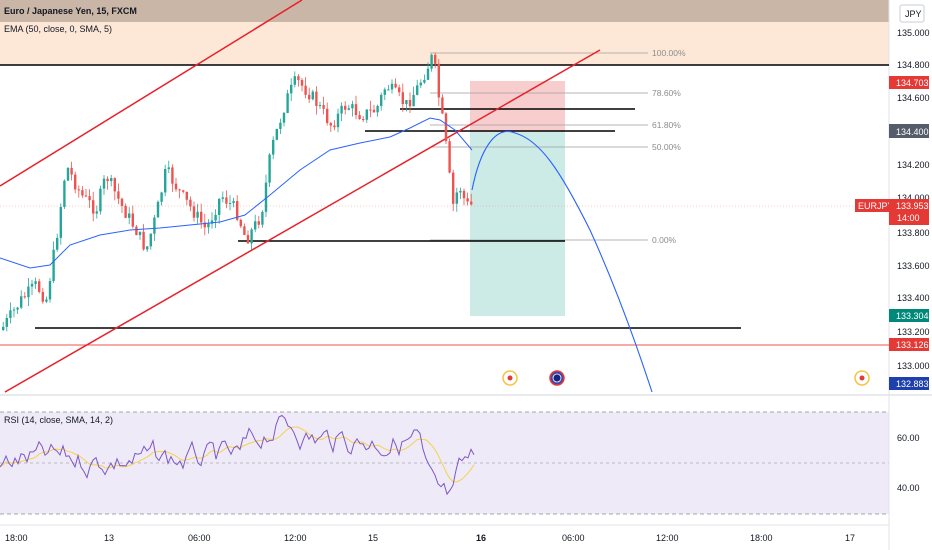 This screenshot has height=550, width=932. I want to click on rsi-ma-line, so click(237, 454).